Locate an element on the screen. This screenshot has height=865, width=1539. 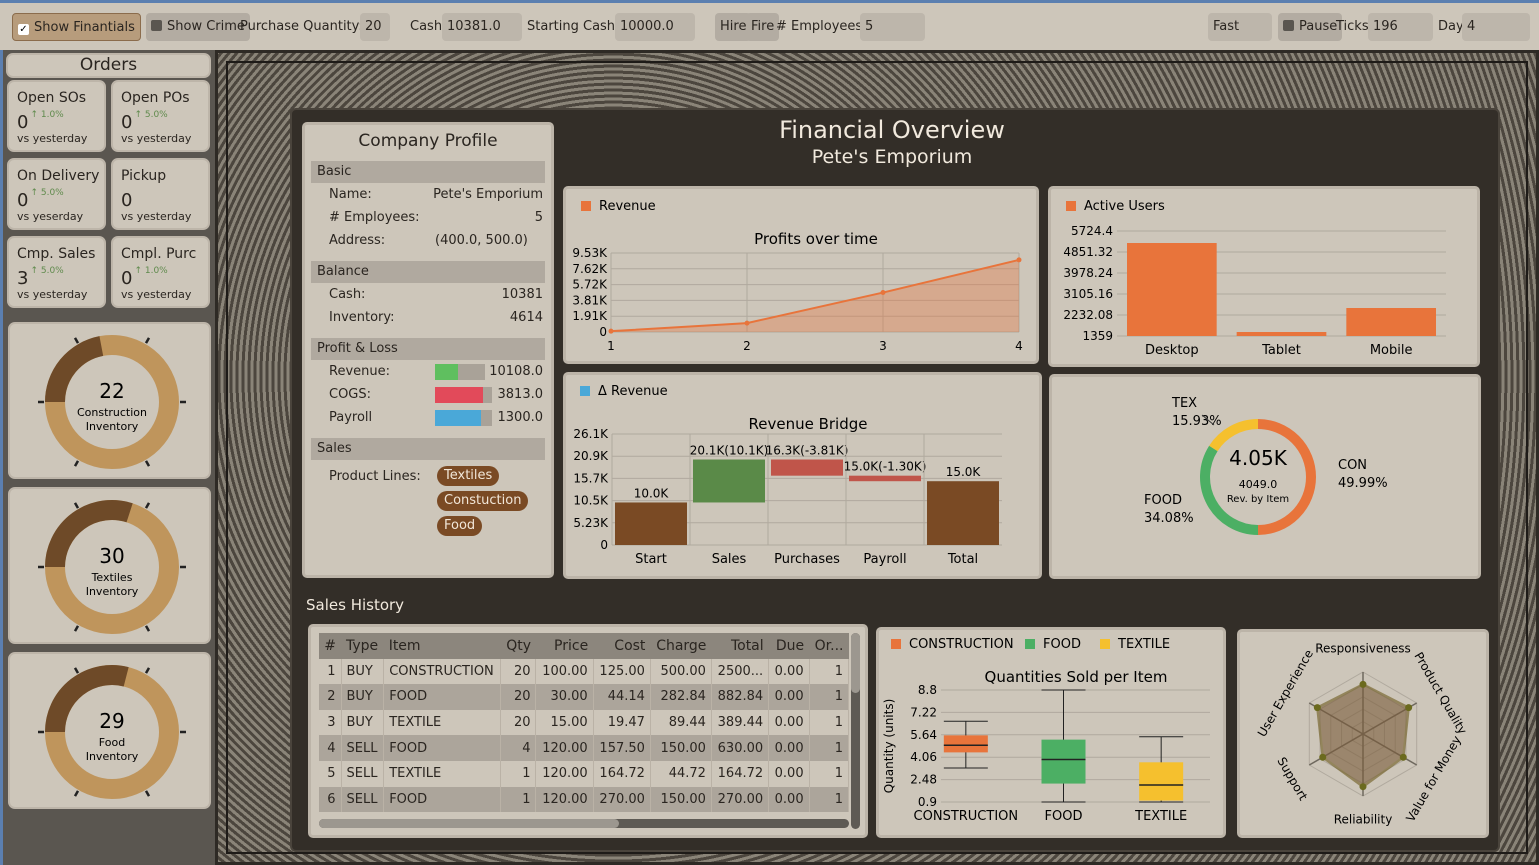
column-header: Item is located at coordinates (442, 646).